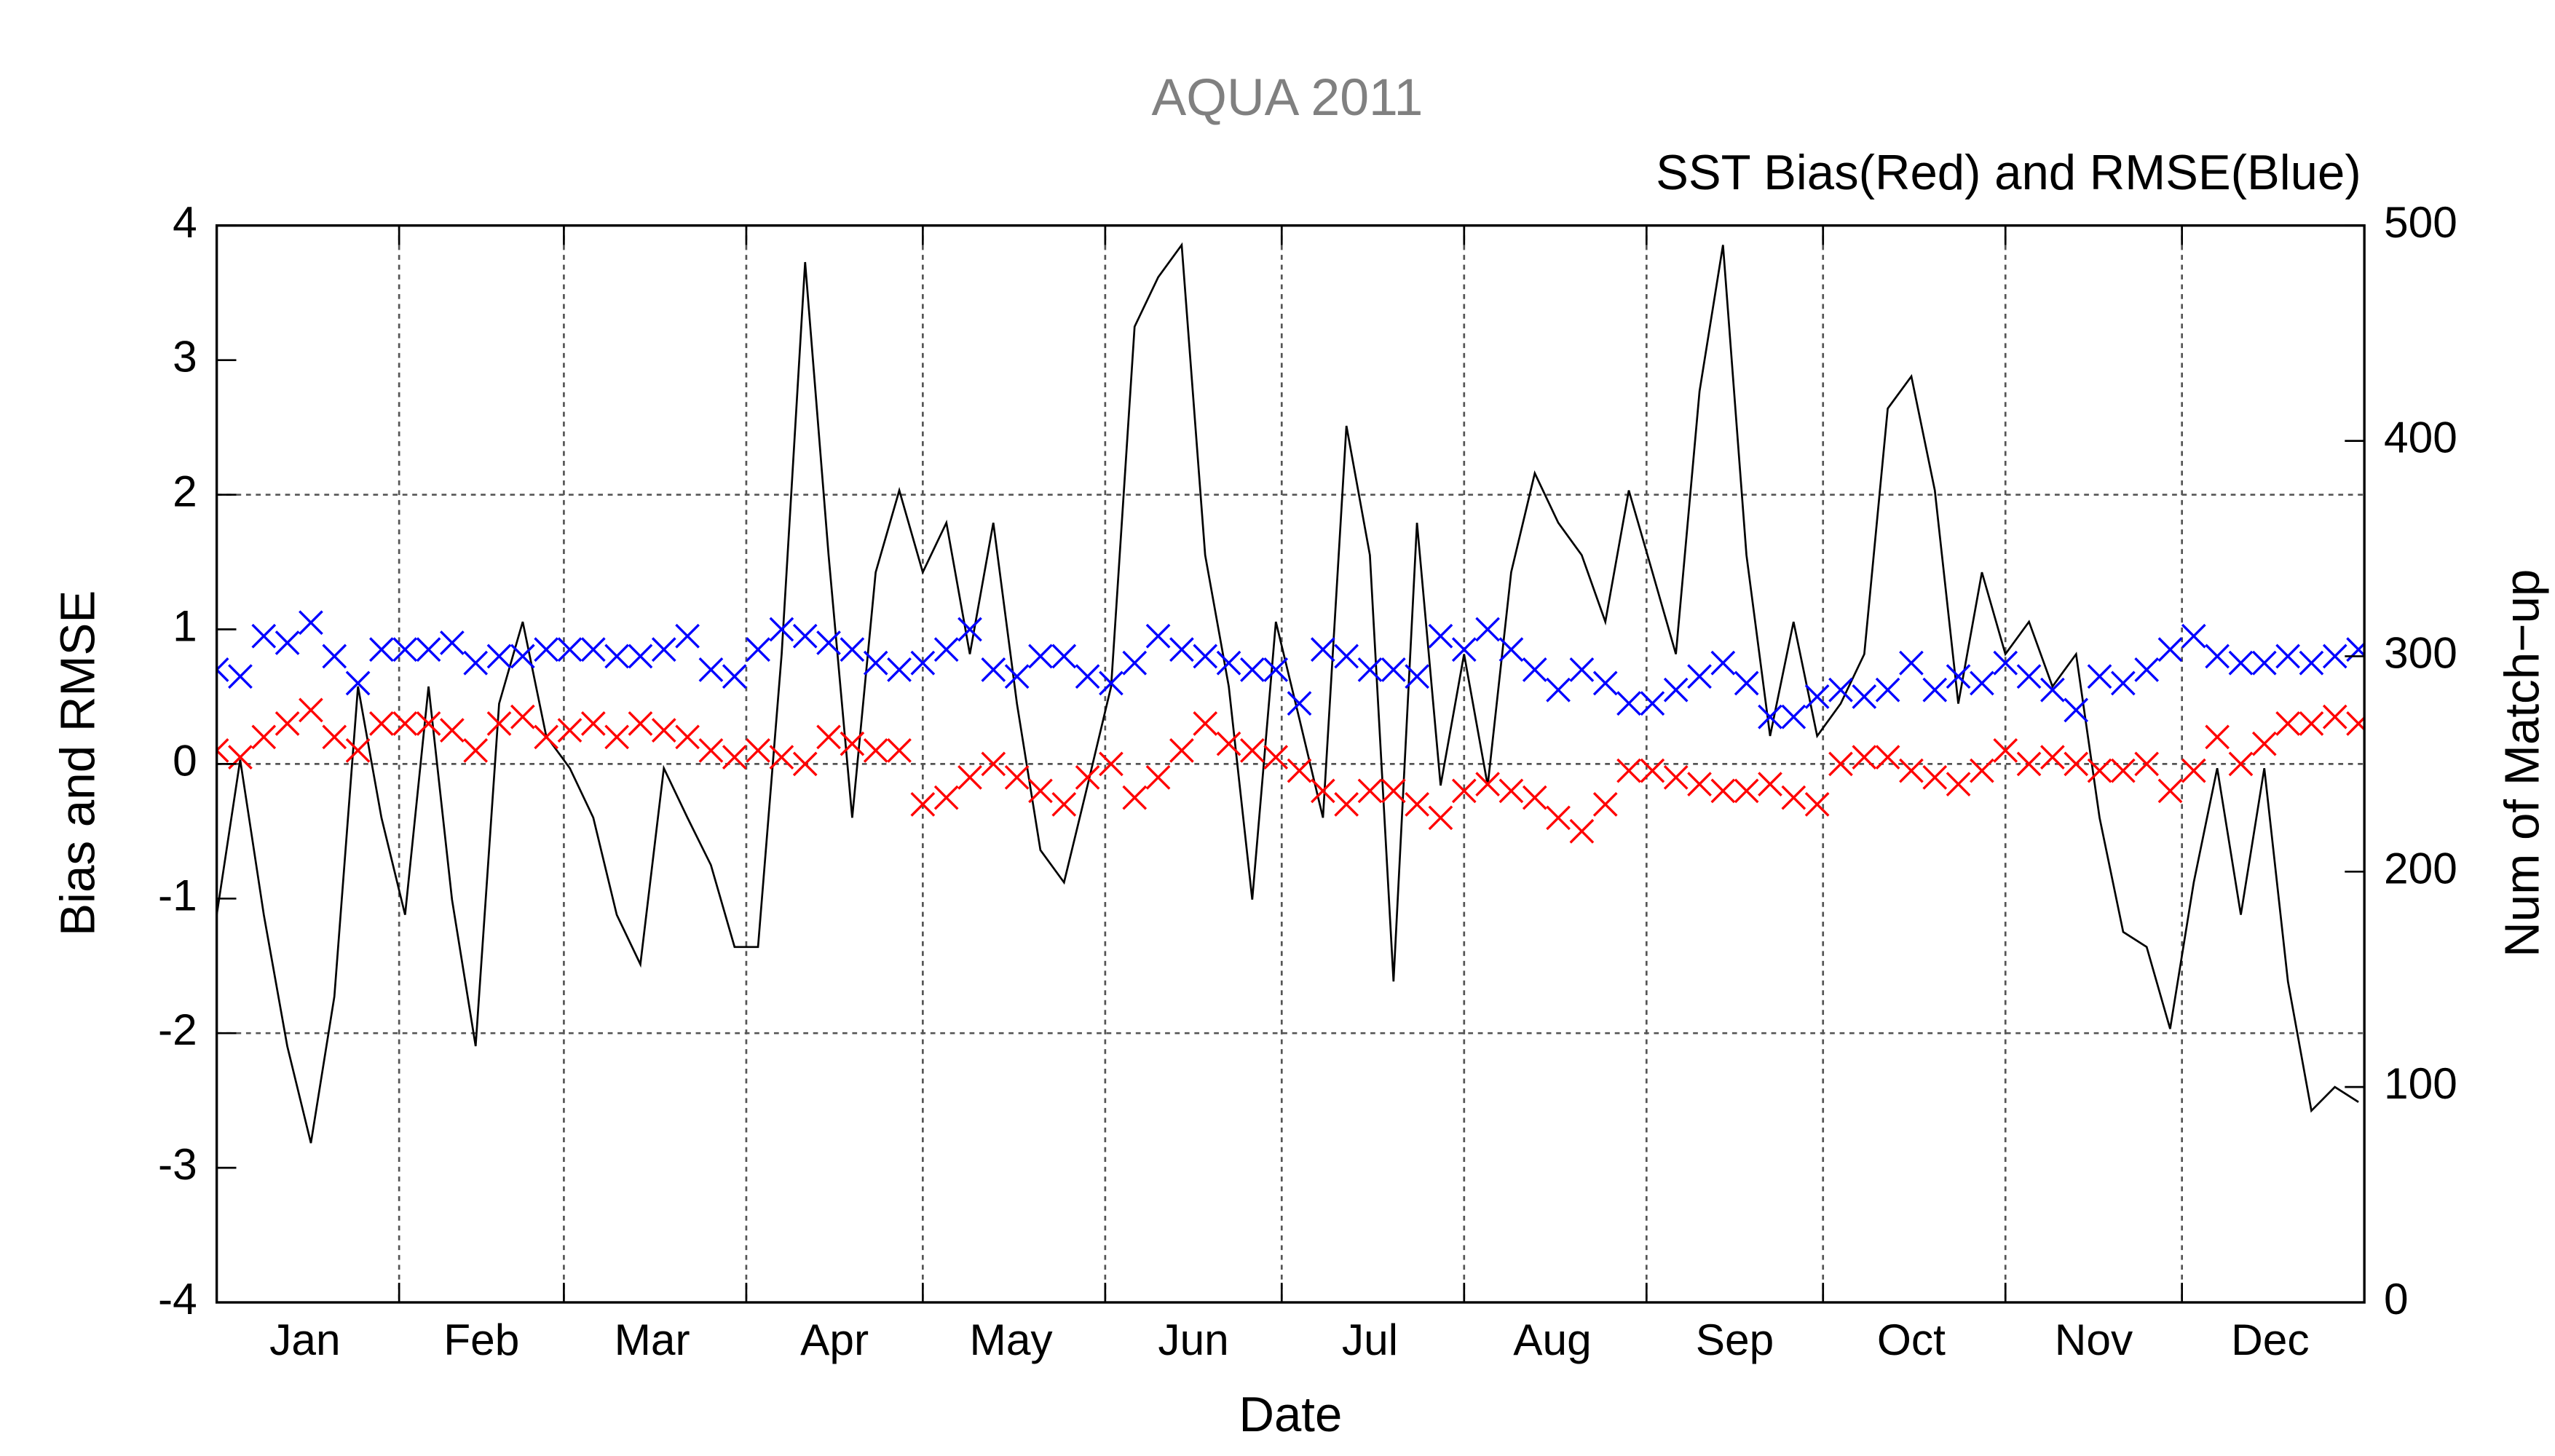 This screenshot has height=1456, width=2555. Describe the element at coordinates (185, 222) in the screenshot. I see `y-tick-label: 4` at that location.